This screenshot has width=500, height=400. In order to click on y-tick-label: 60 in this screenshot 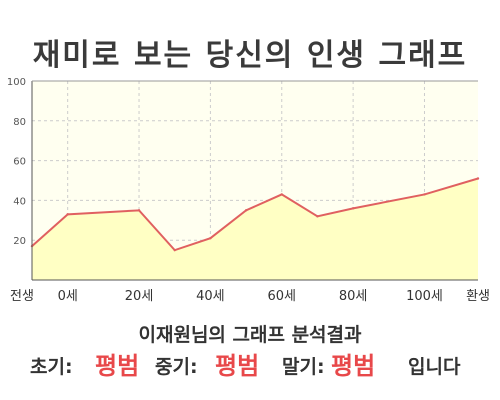, I will do `click(19, 162)`.